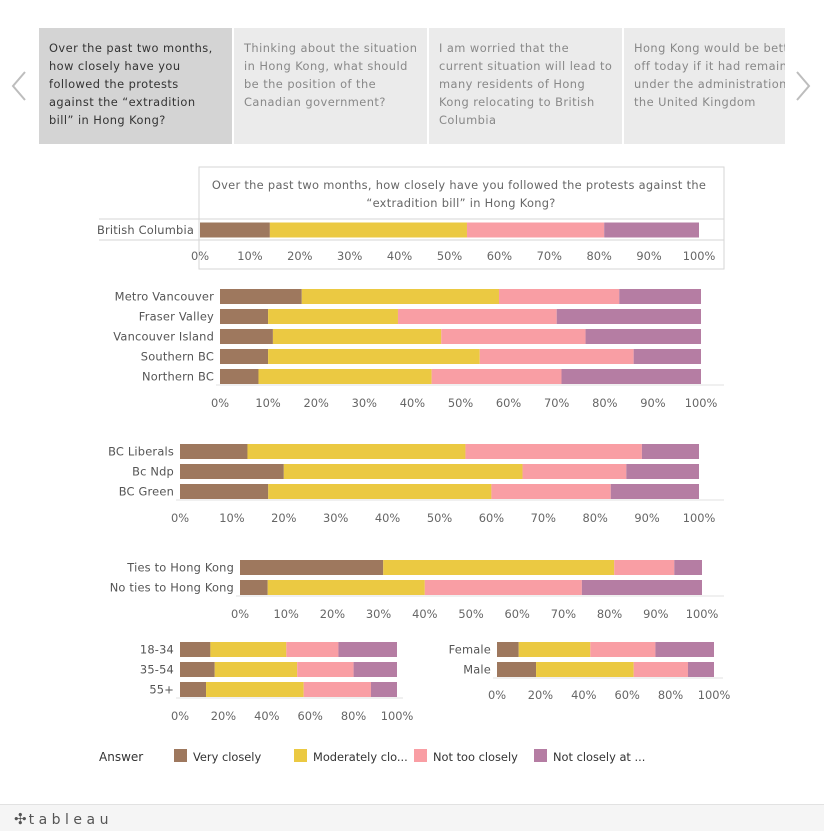 The width and height of the screenshot is (824, 831). Describe the element at coordinates (503, 587) in the screenshot. I see `bar-no-ties-to-hong-kong-not-too-closely` at that location.